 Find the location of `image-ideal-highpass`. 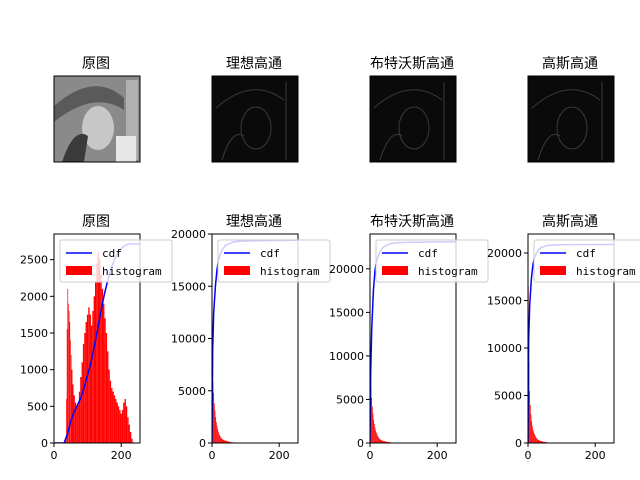

image-ideal-highpass is located at coordinates (255, 119).